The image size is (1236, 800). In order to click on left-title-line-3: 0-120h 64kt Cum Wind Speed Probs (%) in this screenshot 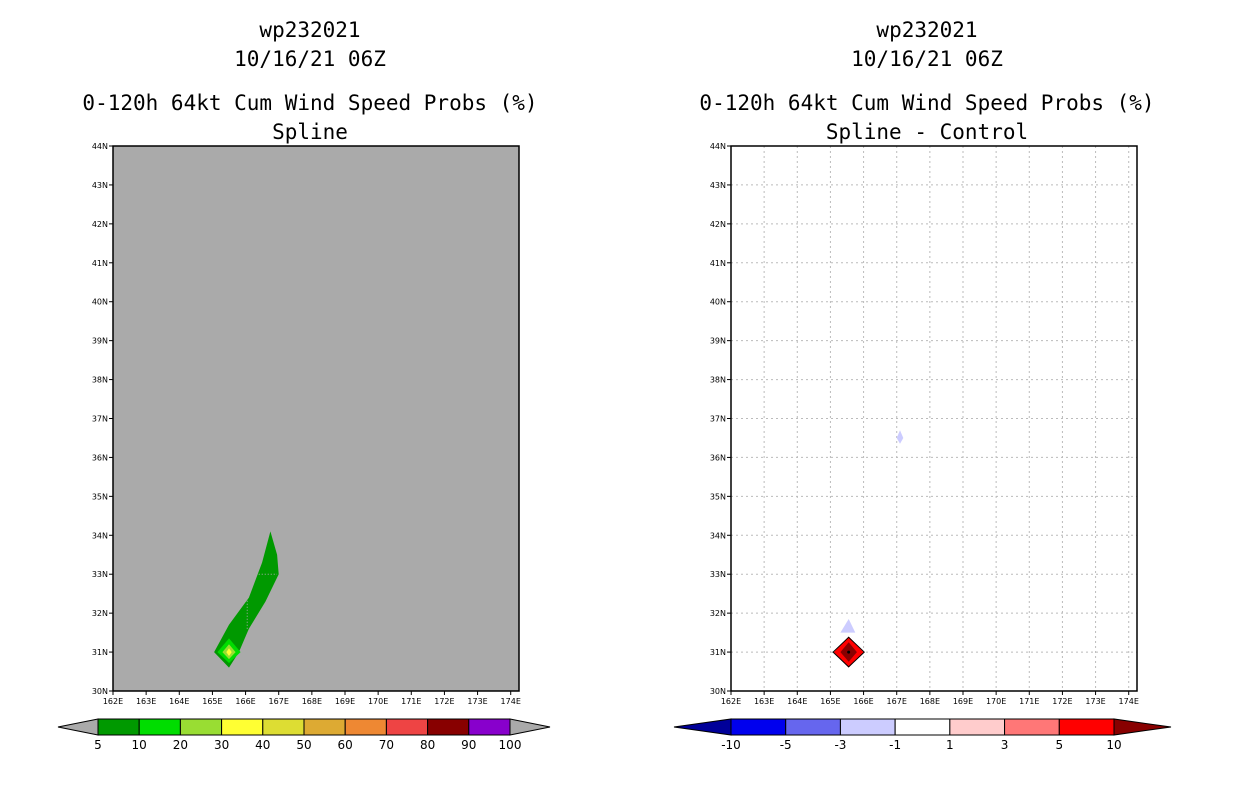, I will do `click(310, 103)`.